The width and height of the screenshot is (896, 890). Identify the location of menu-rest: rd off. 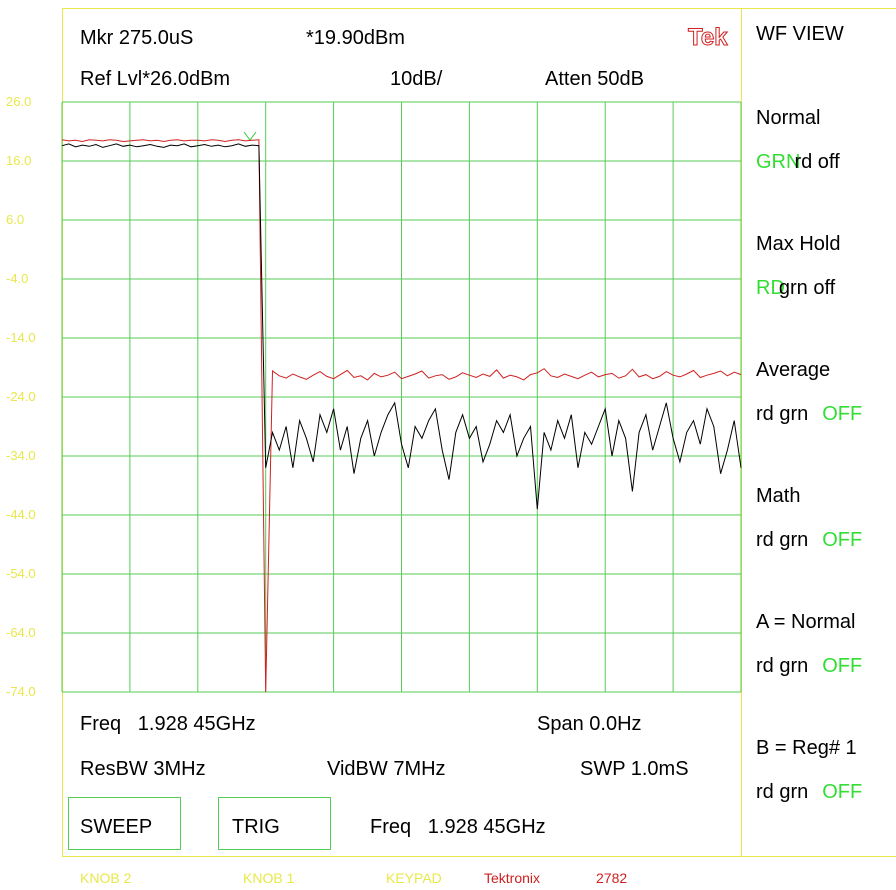
(817, 162).